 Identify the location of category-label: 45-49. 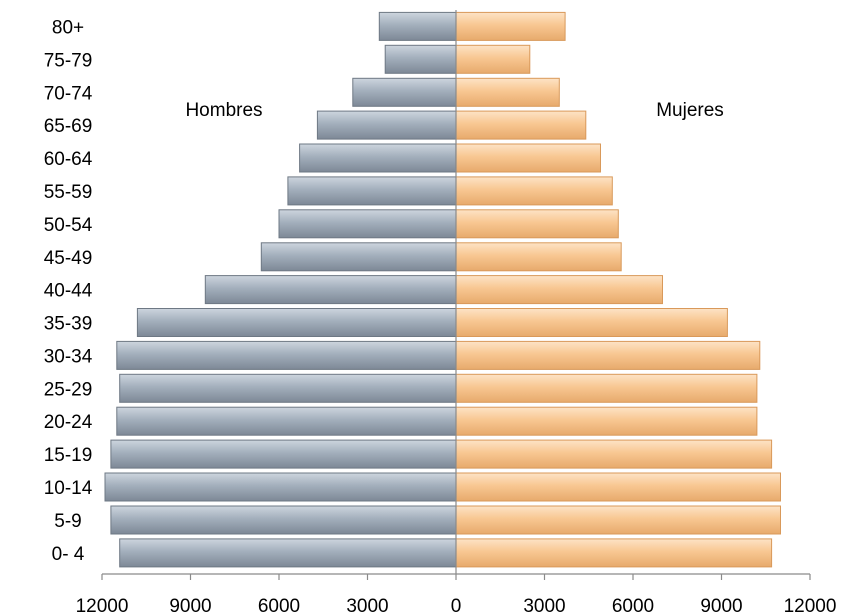
(68, 258).